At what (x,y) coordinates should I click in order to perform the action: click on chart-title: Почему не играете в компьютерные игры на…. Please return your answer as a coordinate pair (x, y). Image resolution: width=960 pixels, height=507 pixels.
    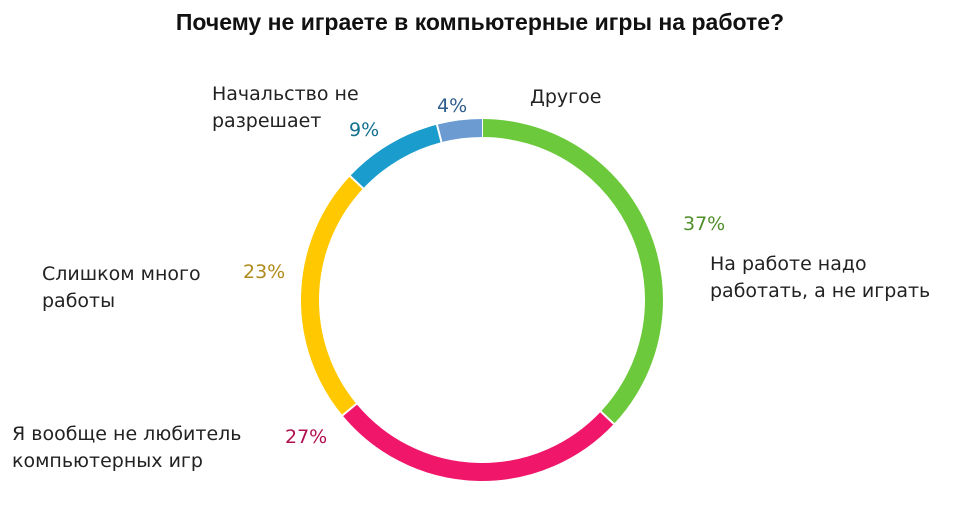
    Looking at the image, I should click on (480, 22).